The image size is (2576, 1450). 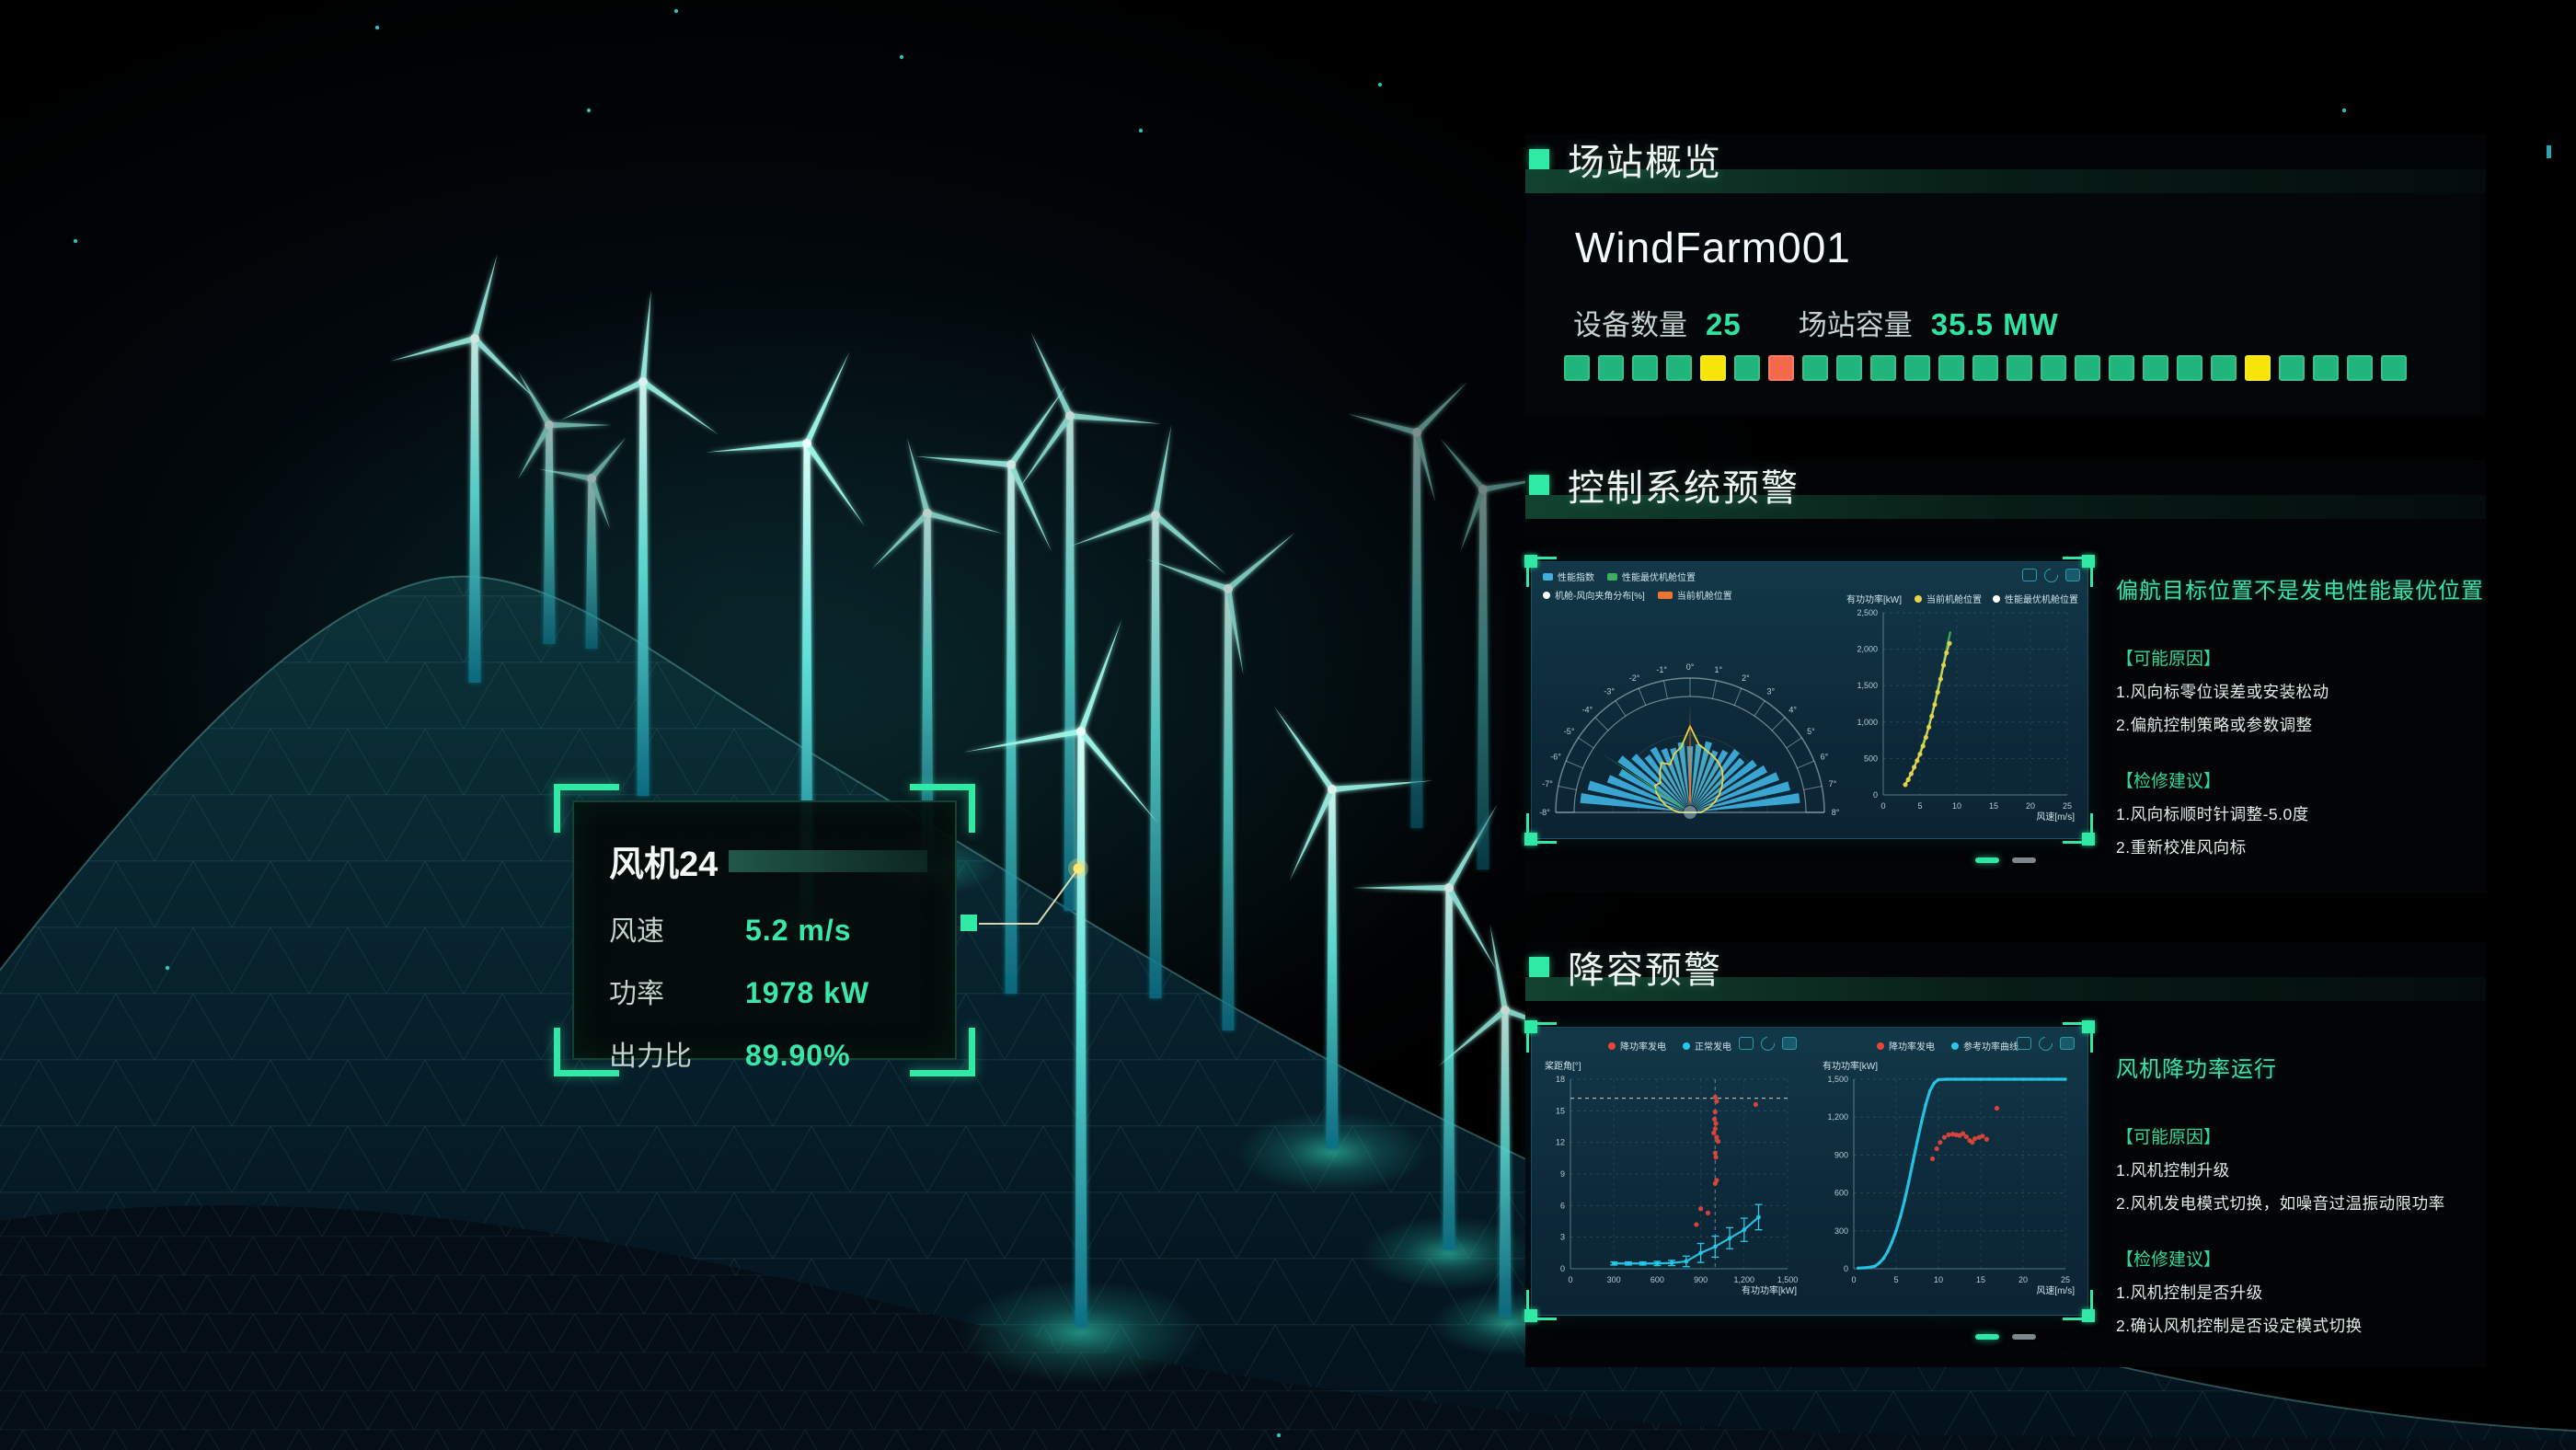 I want to click on svg-text: 25, so click(x=2065, y=1280).